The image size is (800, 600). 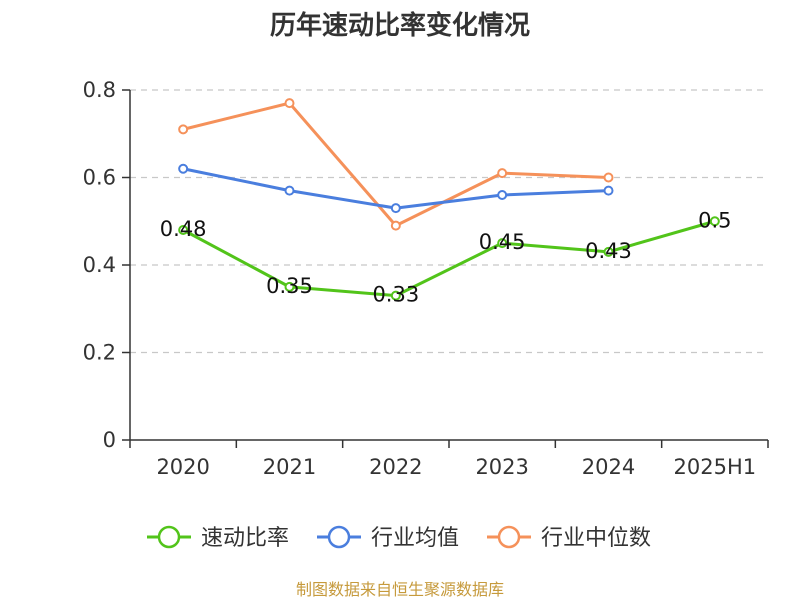 I want to click on data-label: 0.48, so click(x=183, y=229).